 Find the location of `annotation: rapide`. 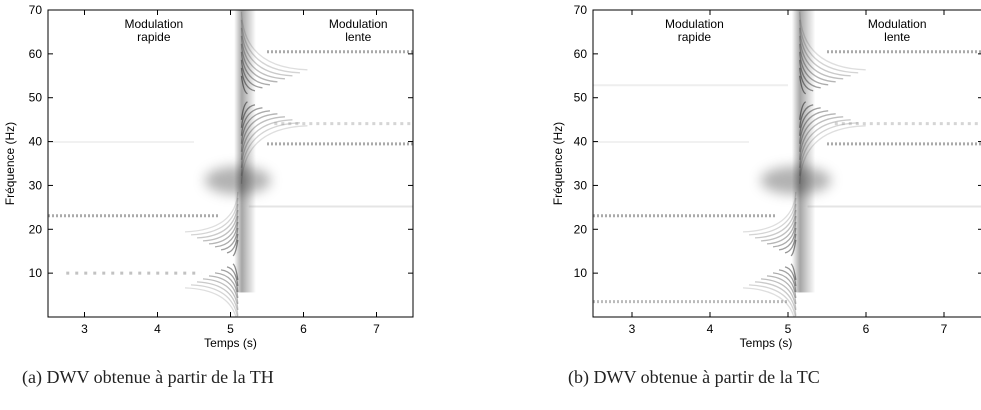

annotation: rapide is located at coordinates (154, 37).